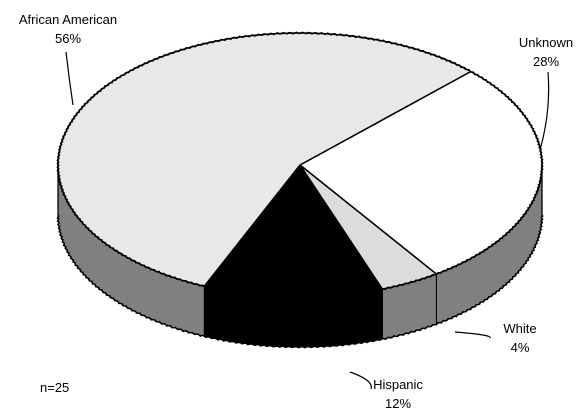 Image resolution: width=576 pixels, height=416 pixels. Describe the element at coordinates (360, 380) in the screenshot. I see `leader-line-hispanic` at that location.